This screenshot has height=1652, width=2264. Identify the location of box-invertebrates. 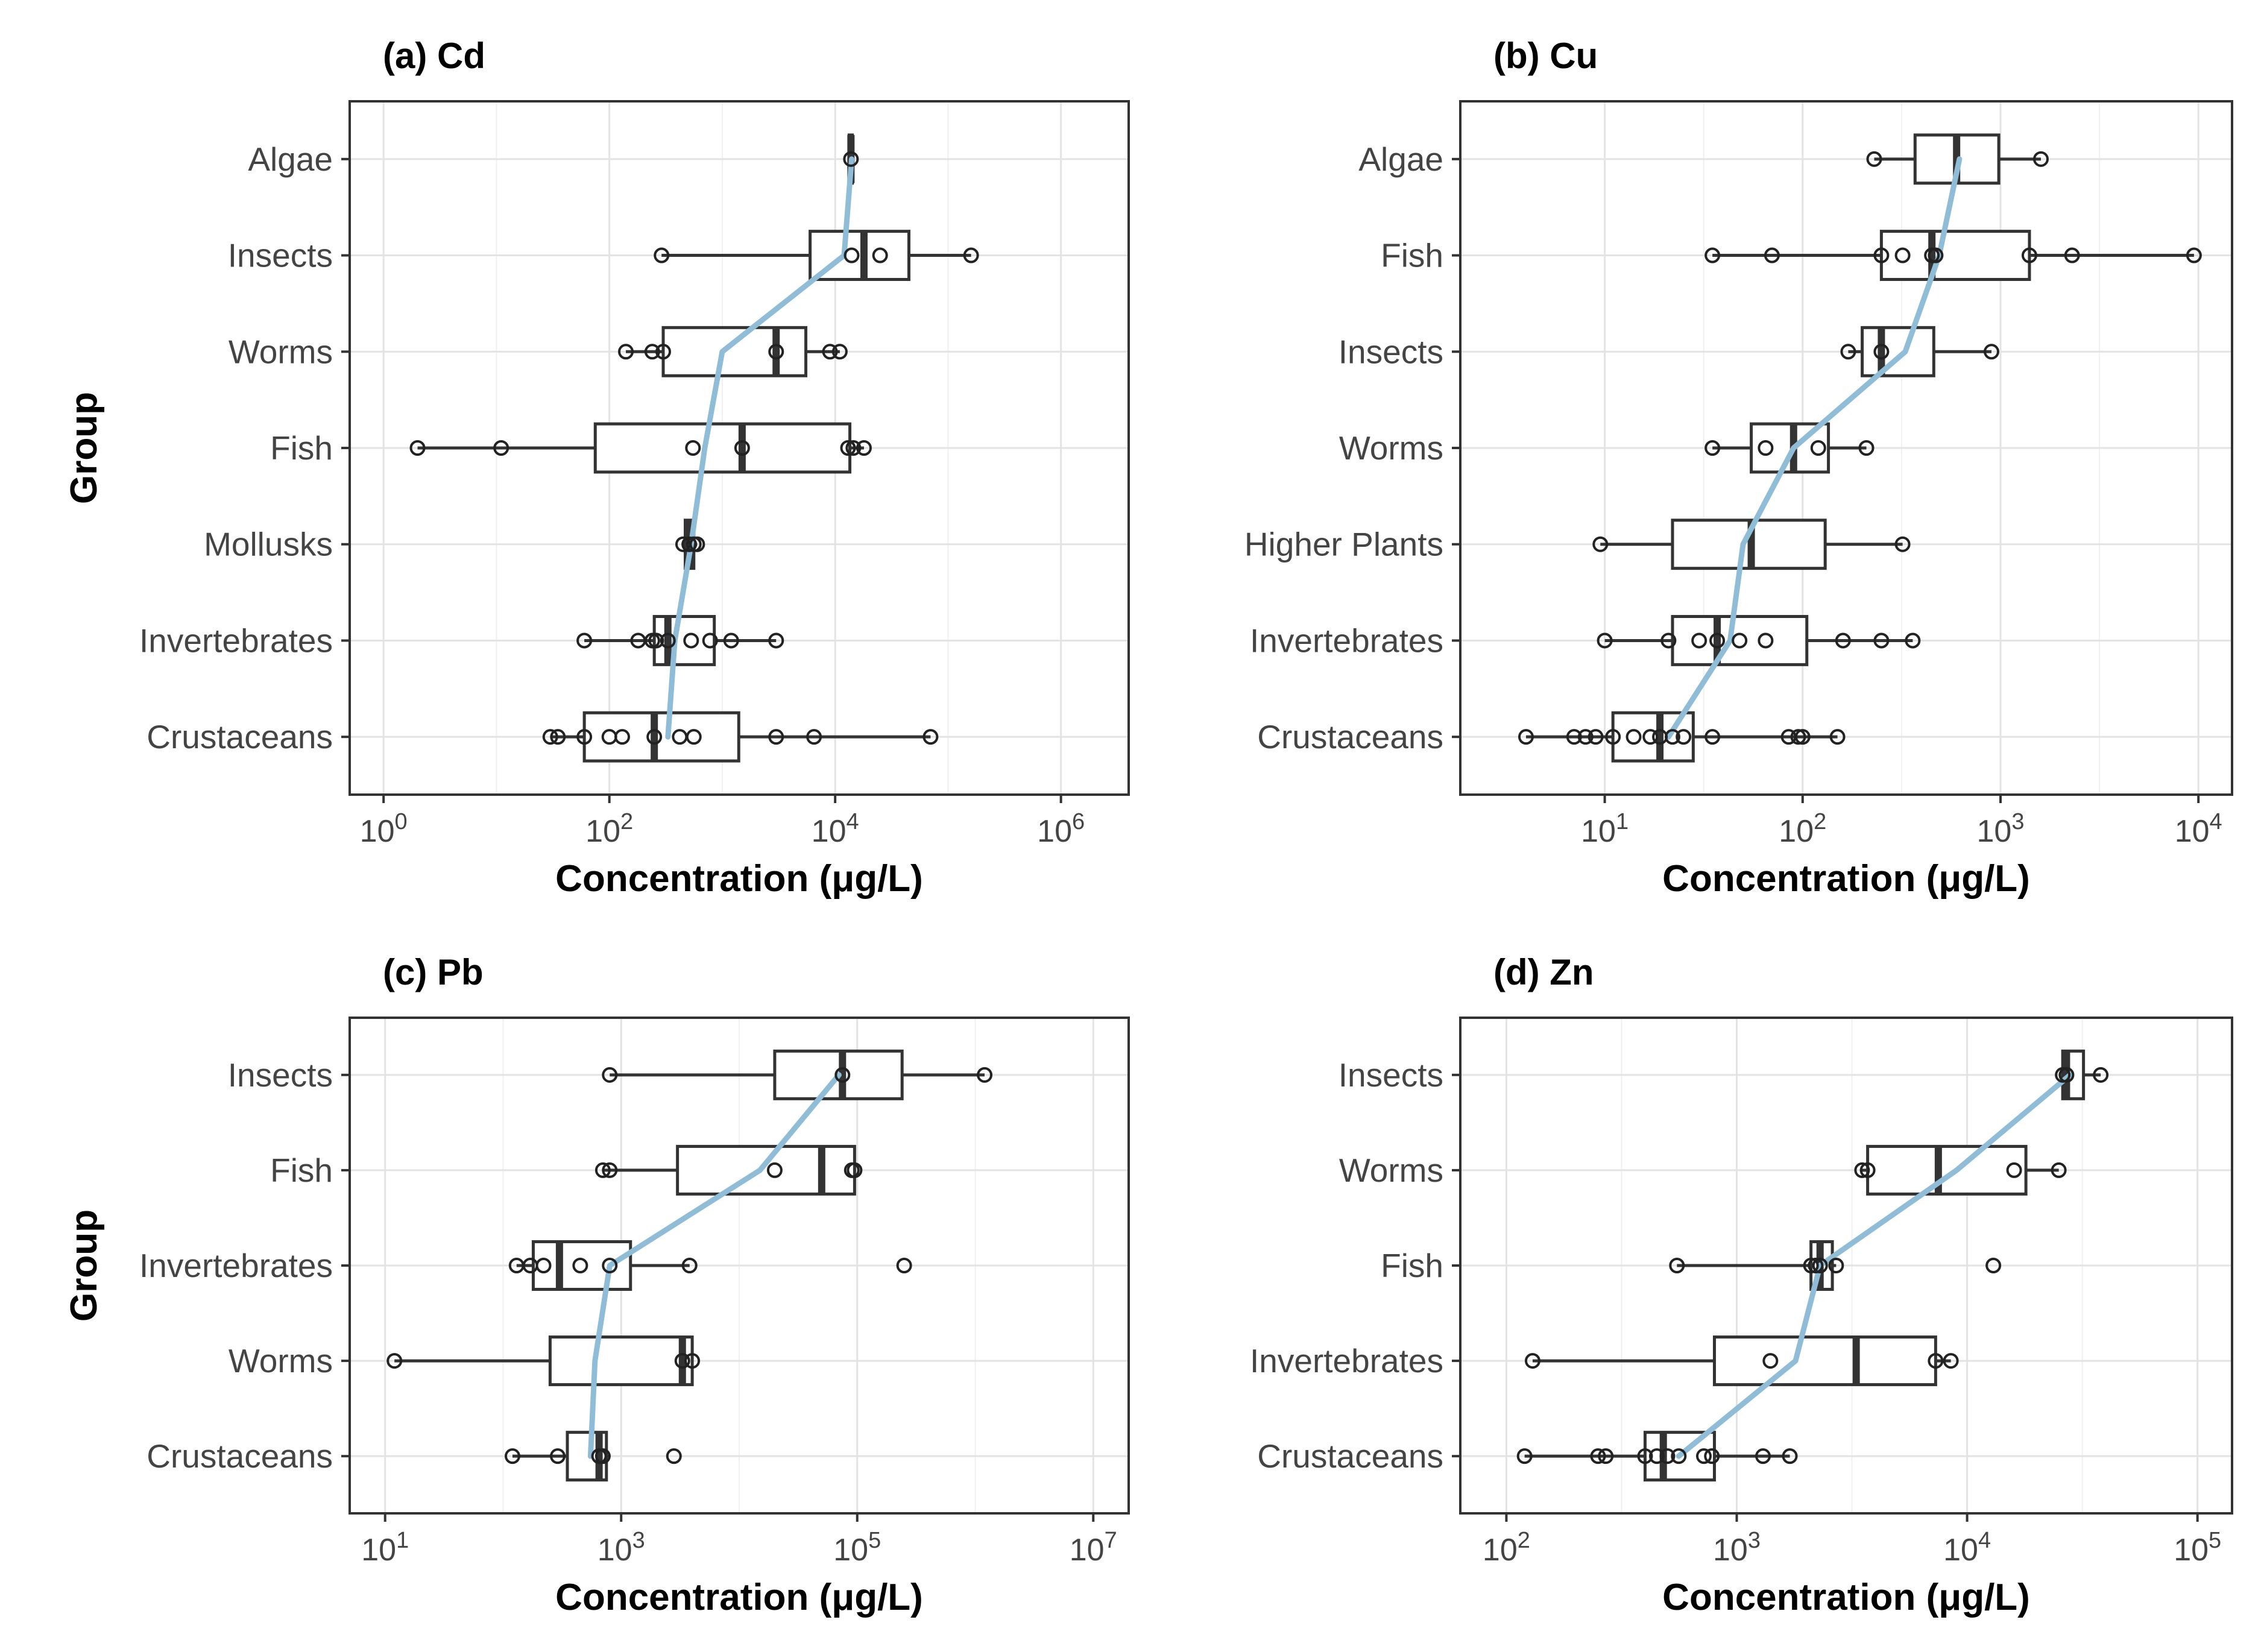
(1742, 1361).